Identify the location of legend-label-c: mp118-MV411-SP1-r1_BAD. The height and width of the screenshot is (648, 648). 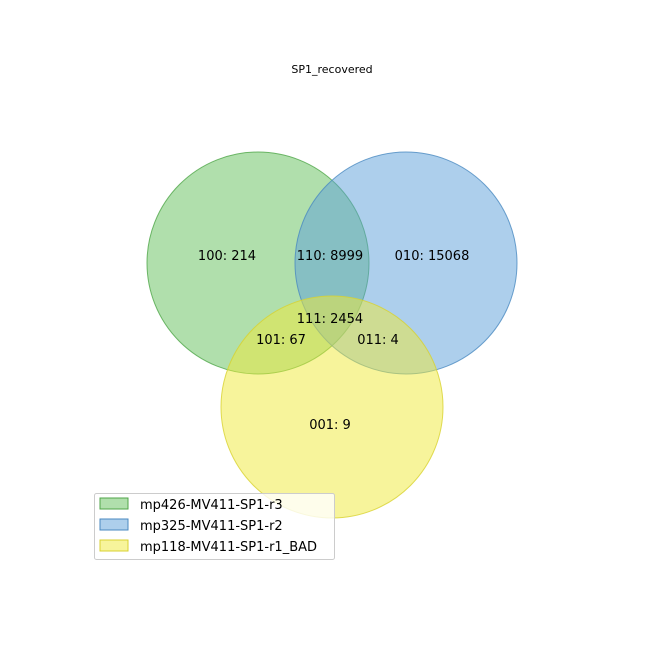
(228, 547).